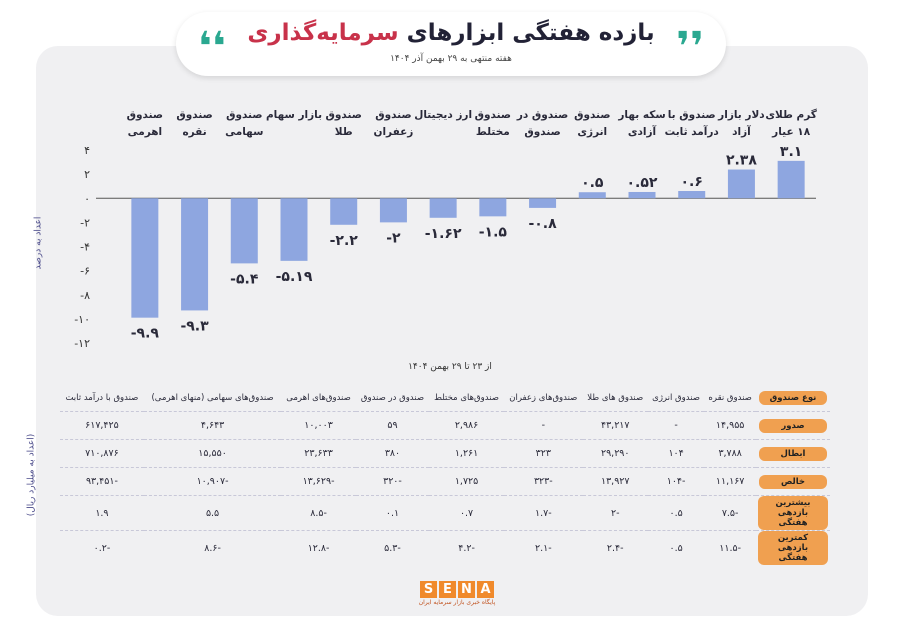  I want to click on logo-letter: N, so click(466, 589).